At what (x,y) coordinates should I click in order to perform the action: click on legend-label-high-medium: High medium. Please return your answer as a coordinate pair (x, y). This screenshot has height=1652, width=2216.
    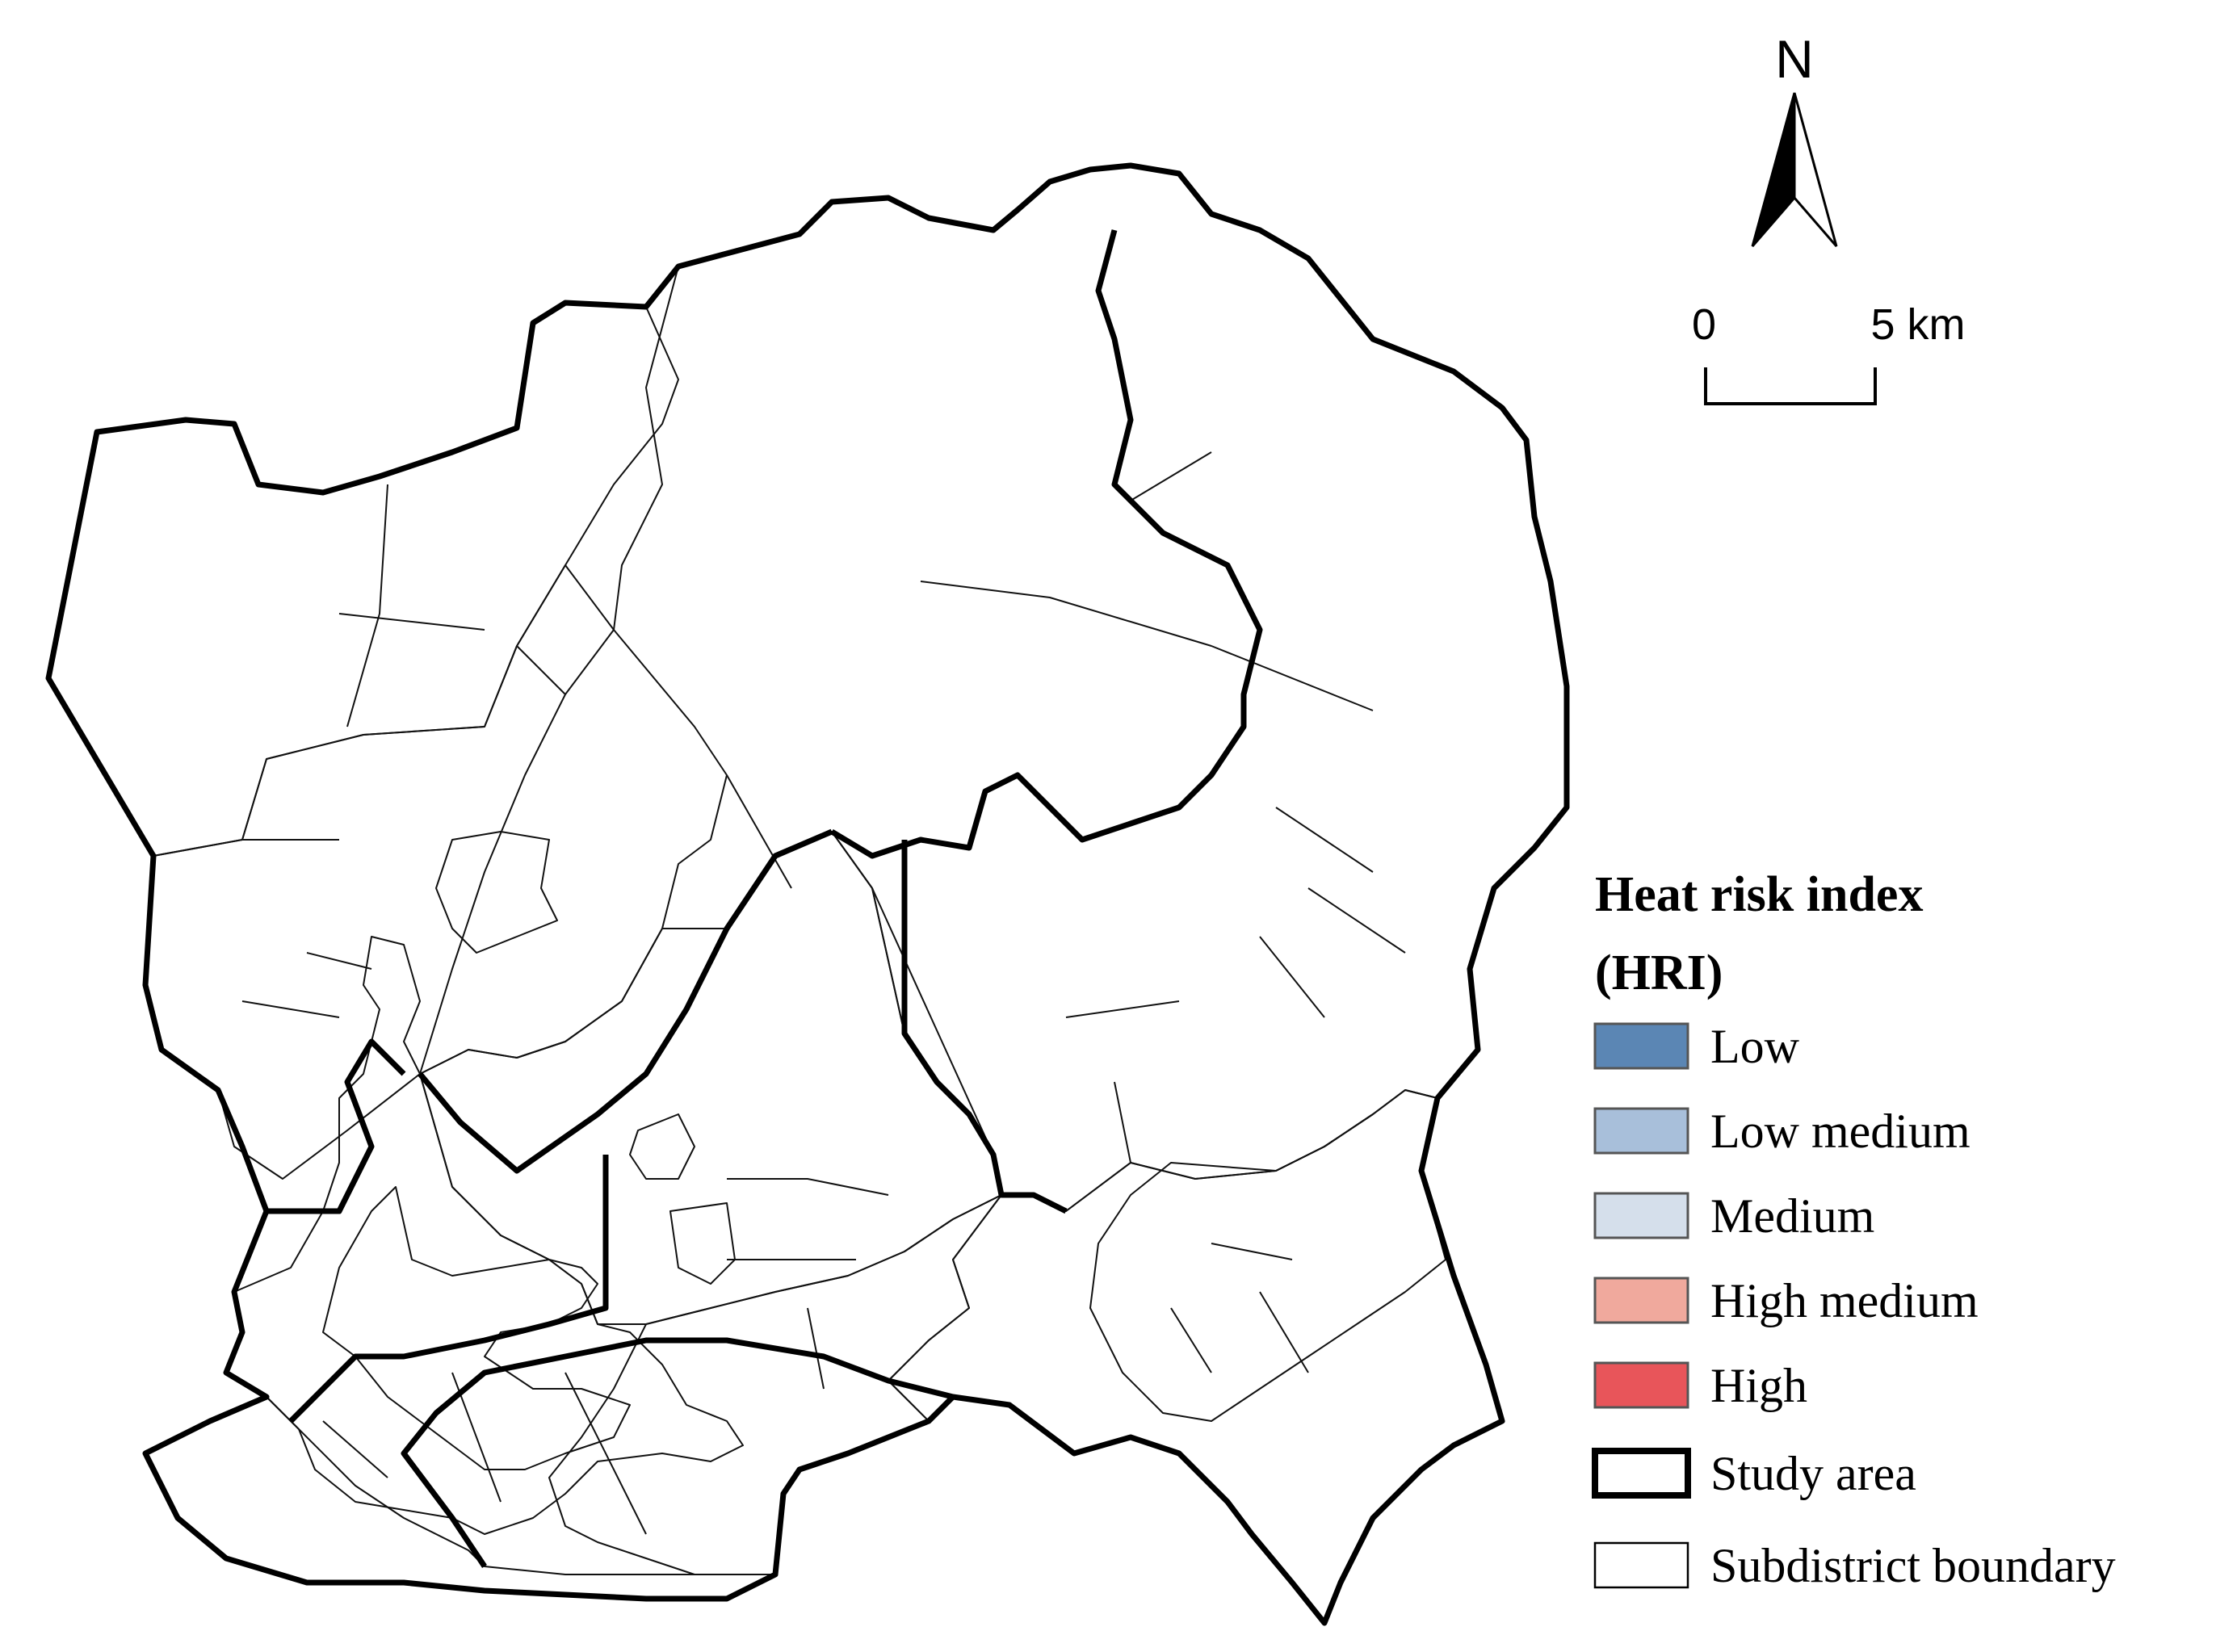
    Looking at the image, I should click on (1844, 1300).